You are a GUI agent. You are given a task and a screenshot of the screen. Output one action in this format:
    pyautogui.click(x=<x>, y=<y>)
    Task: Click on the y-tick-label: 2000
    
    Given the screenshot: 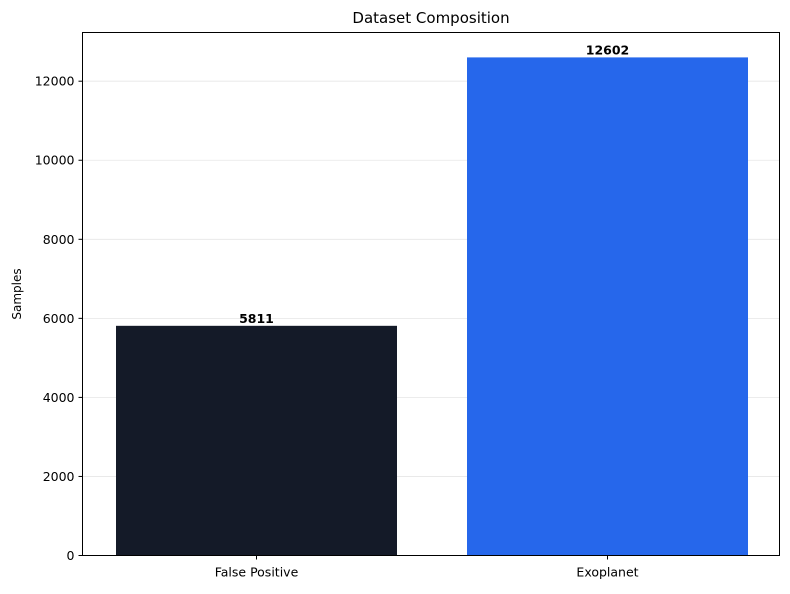 What is the action you would take?
    pyautogui.click(x=59, y=476)
    